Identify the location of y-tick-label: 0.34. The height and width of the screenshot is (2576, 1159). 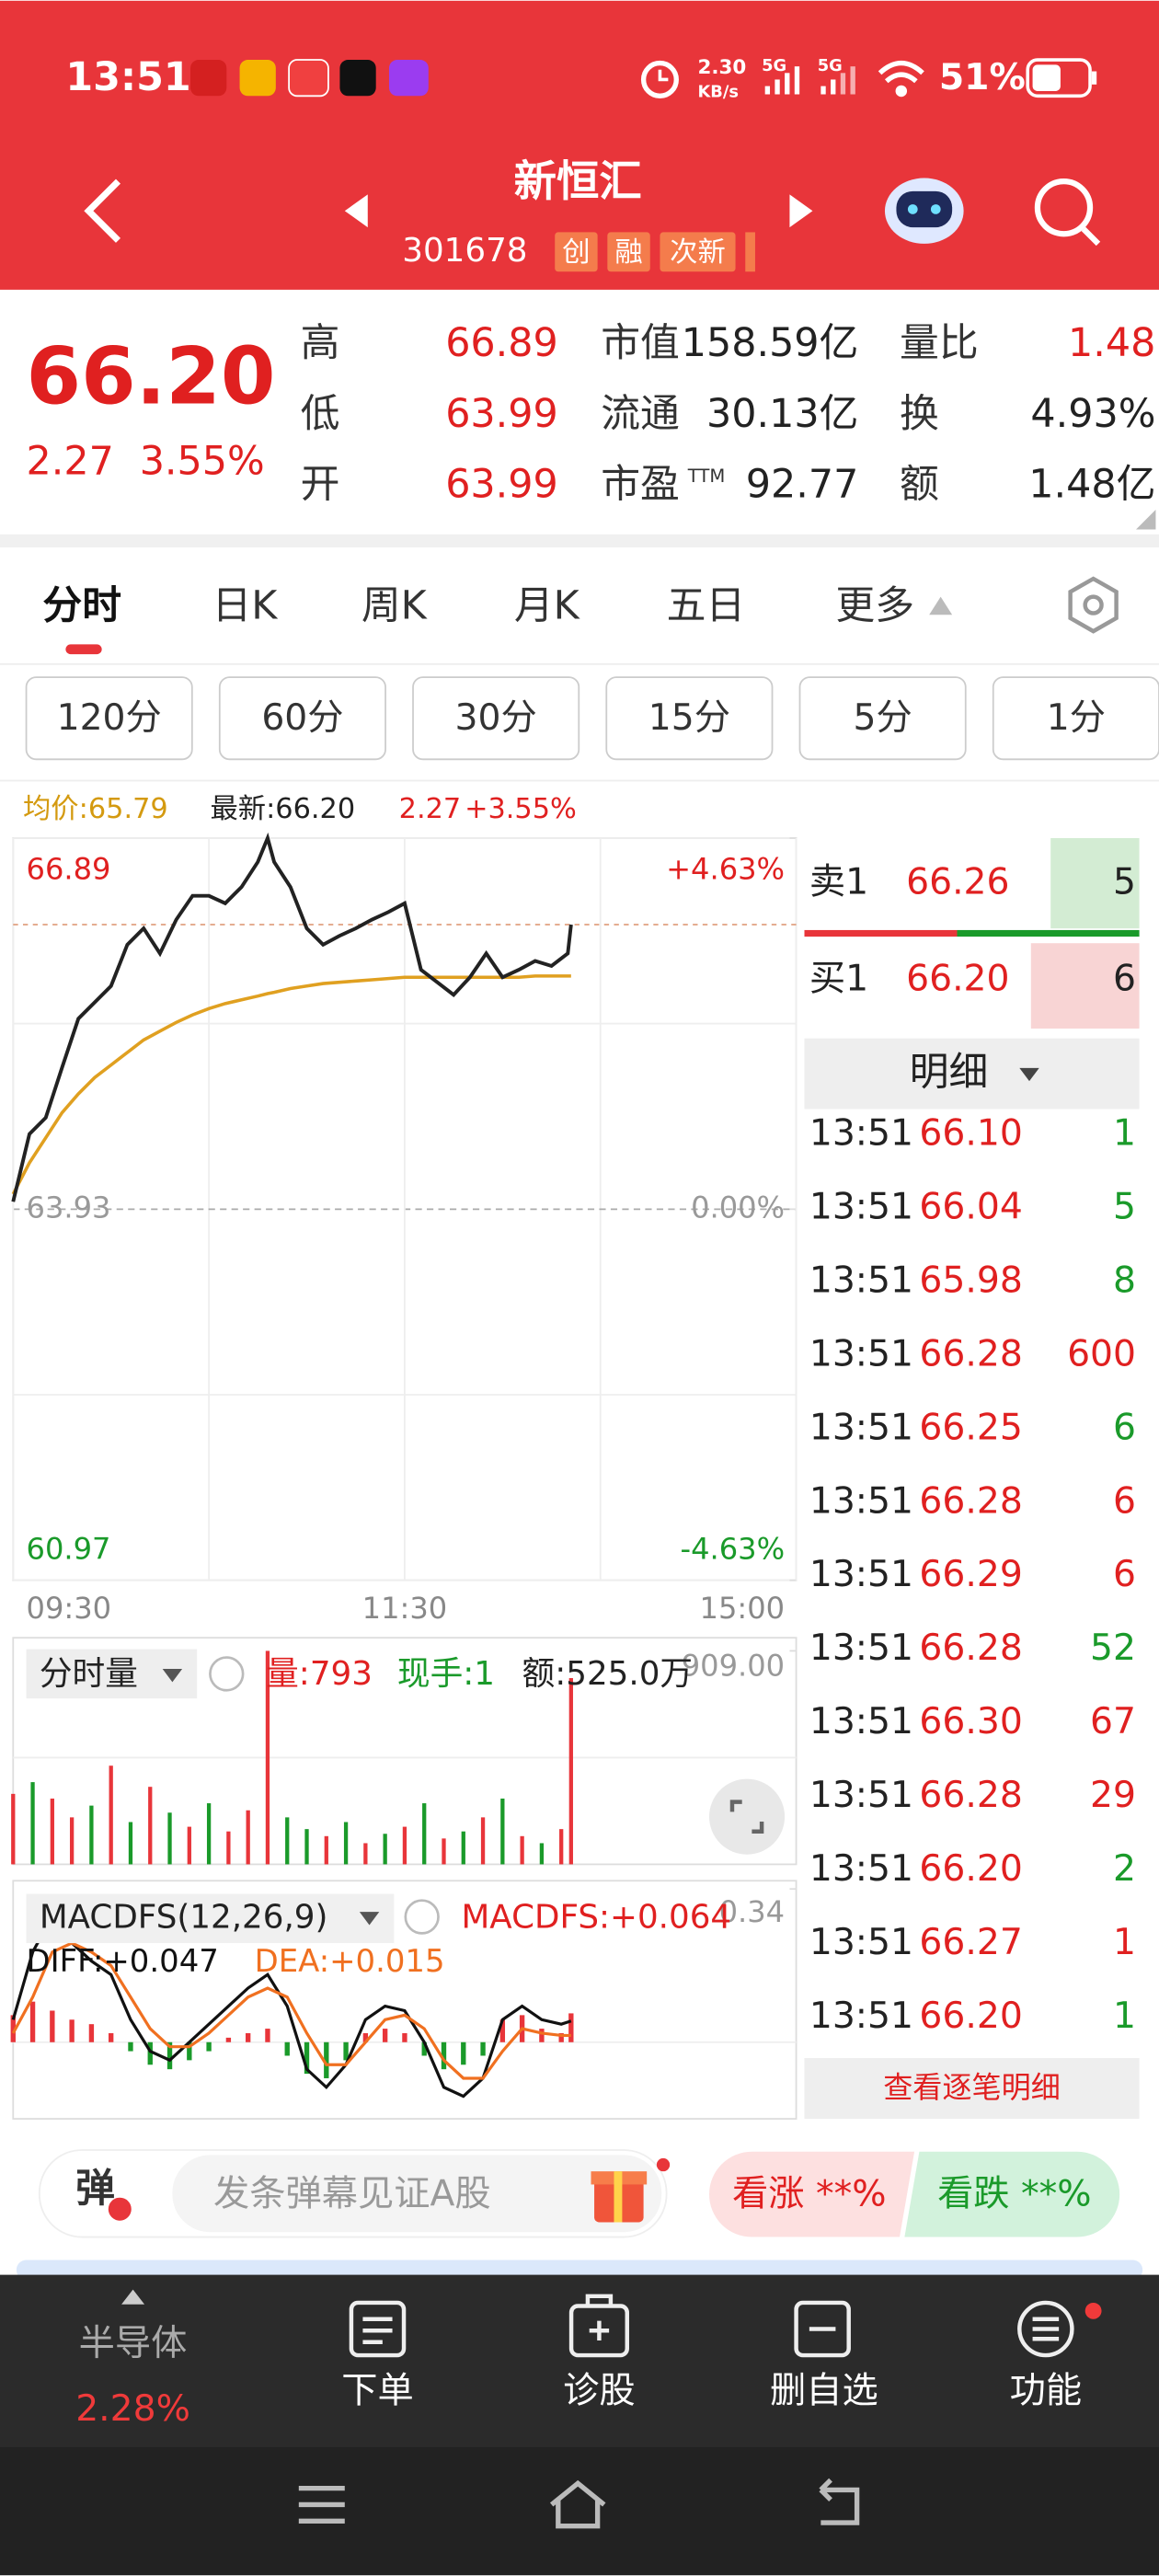
(752, 1911).